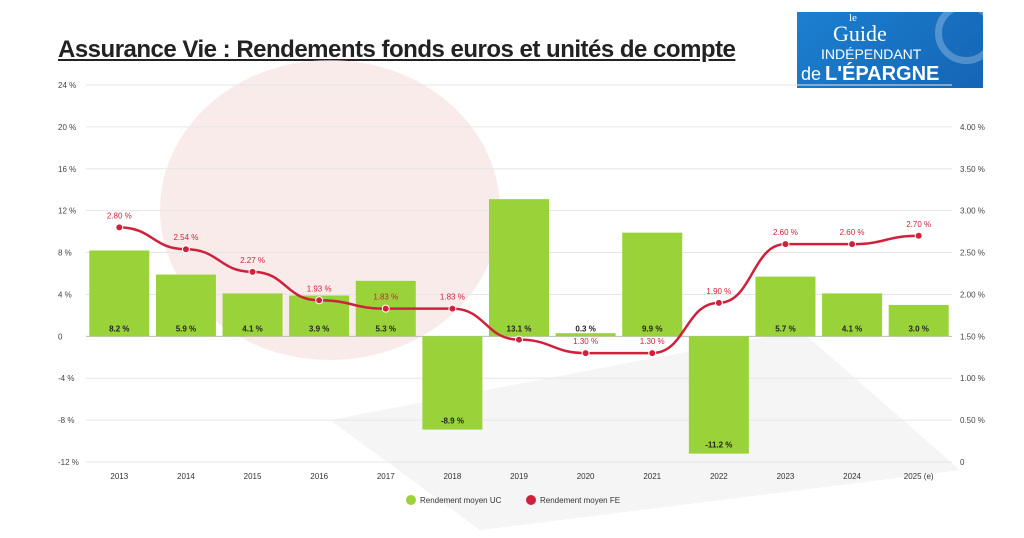 The image size is (1024, 538). What do you see at coordinates (452, 476) in the screenshot?
I see `x-tick-label: 2018` at bounding box center [452, 476].